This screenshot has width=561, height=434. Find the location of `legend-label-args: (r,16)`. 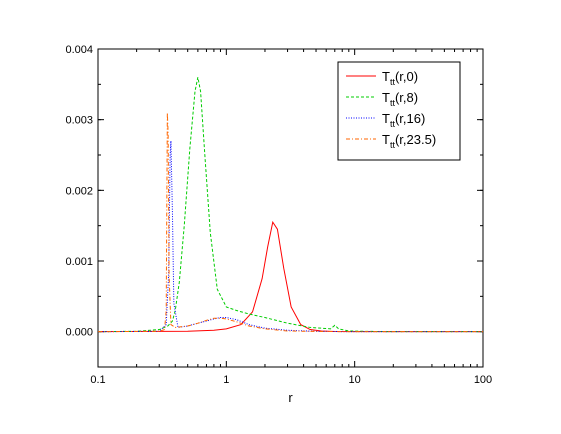

legend-label-args: (r,16) is located at coordinates (410, 118).